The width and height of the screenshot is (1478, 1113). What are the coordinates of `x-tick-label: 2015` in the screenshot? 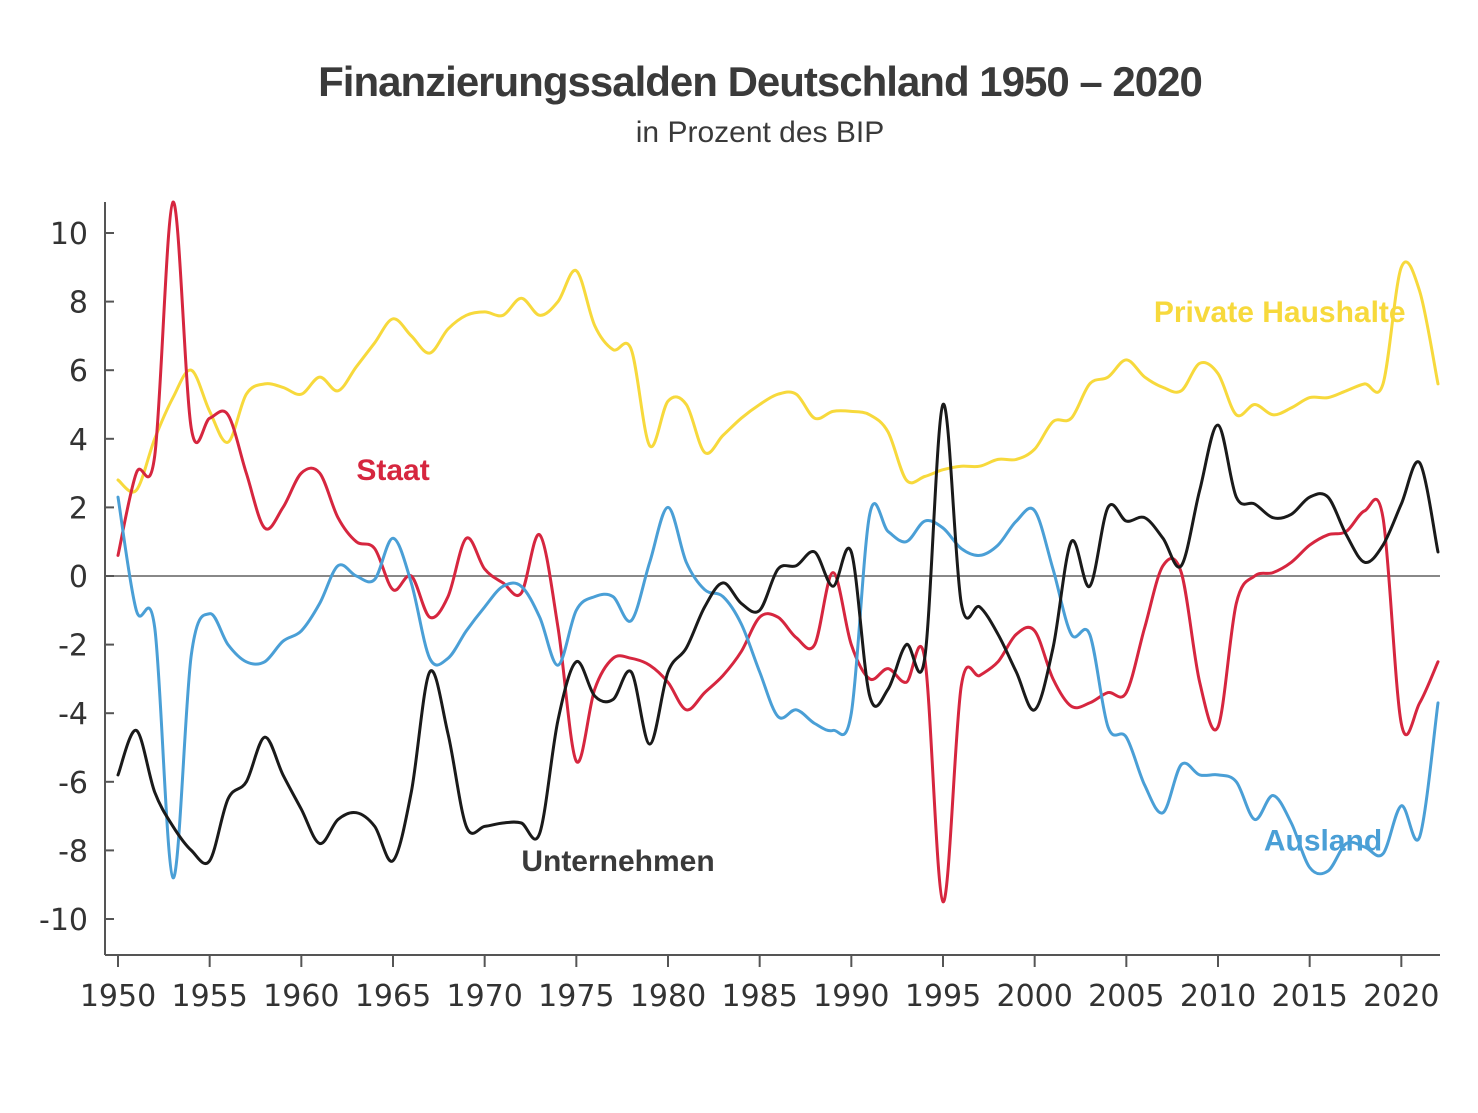 It's located at (1309, 996).